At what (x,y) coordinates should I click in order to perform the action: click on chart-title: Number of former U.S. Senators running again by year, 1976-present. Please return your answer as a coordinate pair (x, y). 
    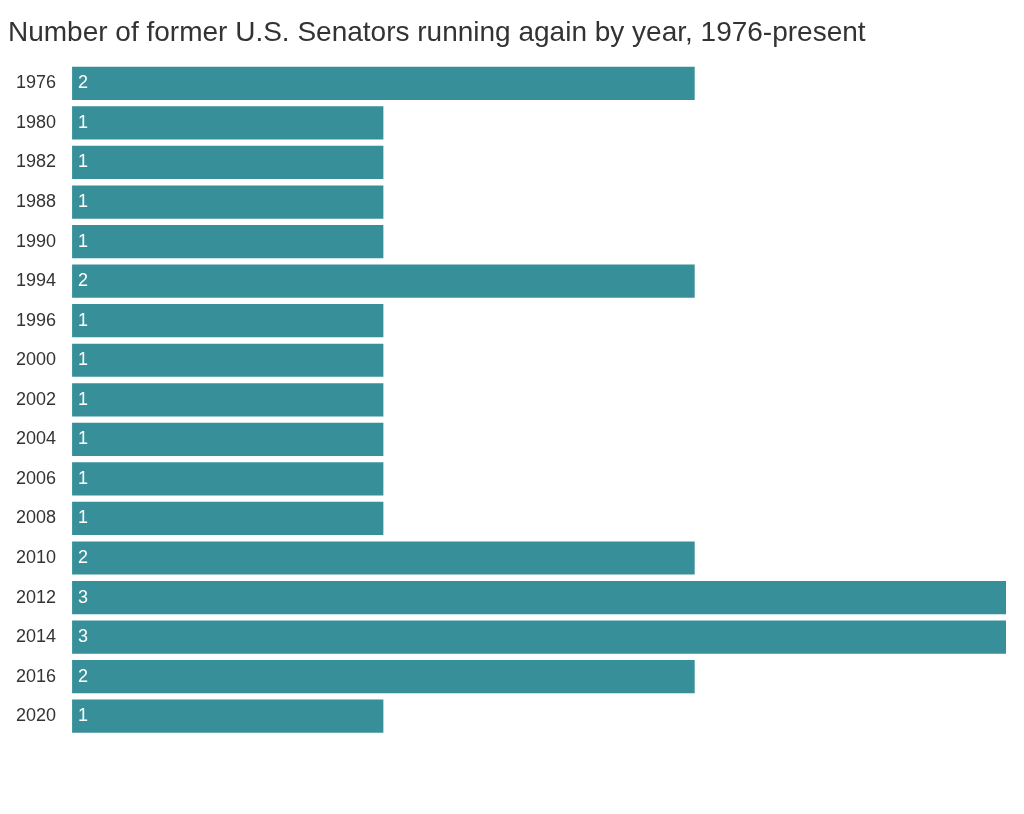
    Looking at the image, I should click on (437, 31).